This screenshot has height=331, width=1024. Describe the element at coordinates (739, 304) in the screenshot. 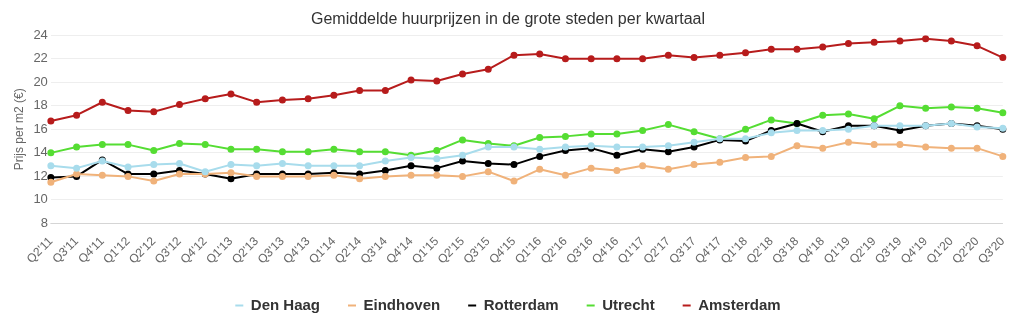

I see `legend-label: Amsterdam` at that location.